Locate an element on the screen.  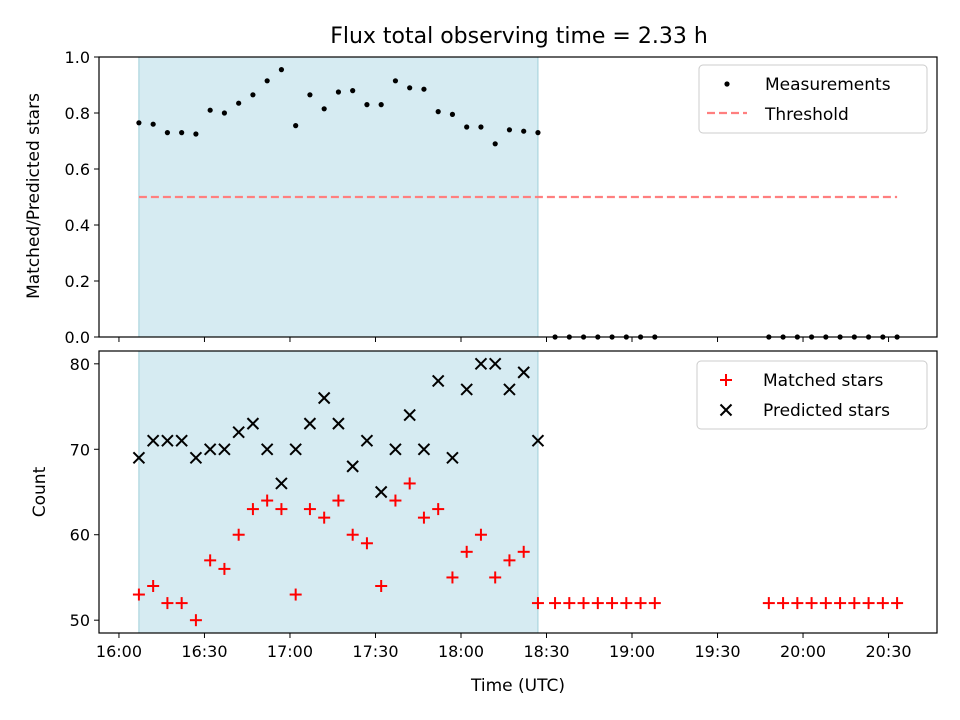
y-tick-label: 50 is located at coordinates (80, 620).